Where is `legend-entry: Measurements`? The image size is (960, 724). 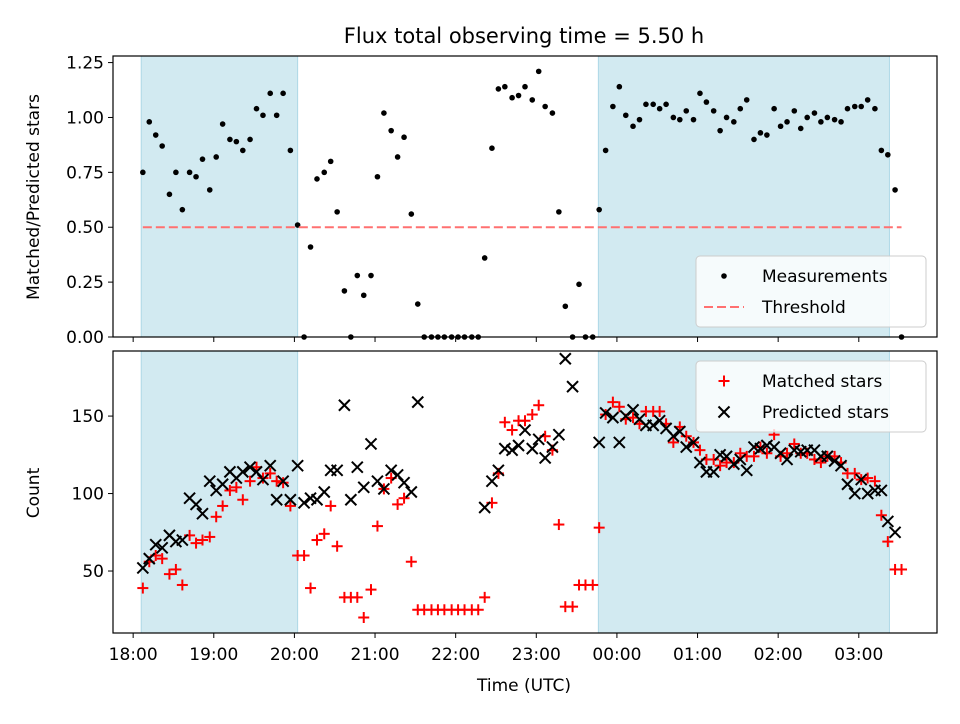
legend-entry: Measurements is located at coordinates (804, 277).